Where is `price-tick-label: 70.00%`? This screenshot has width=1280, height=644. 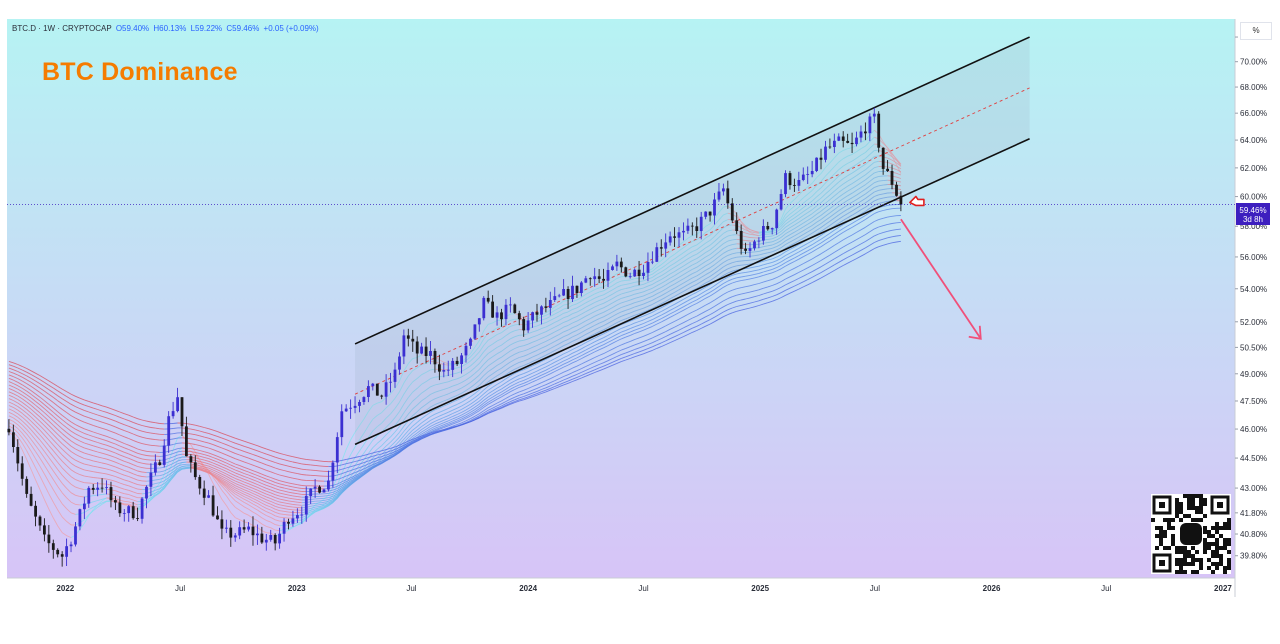
price-tick-label: 70.00% is located at coordinates (1253, 62).